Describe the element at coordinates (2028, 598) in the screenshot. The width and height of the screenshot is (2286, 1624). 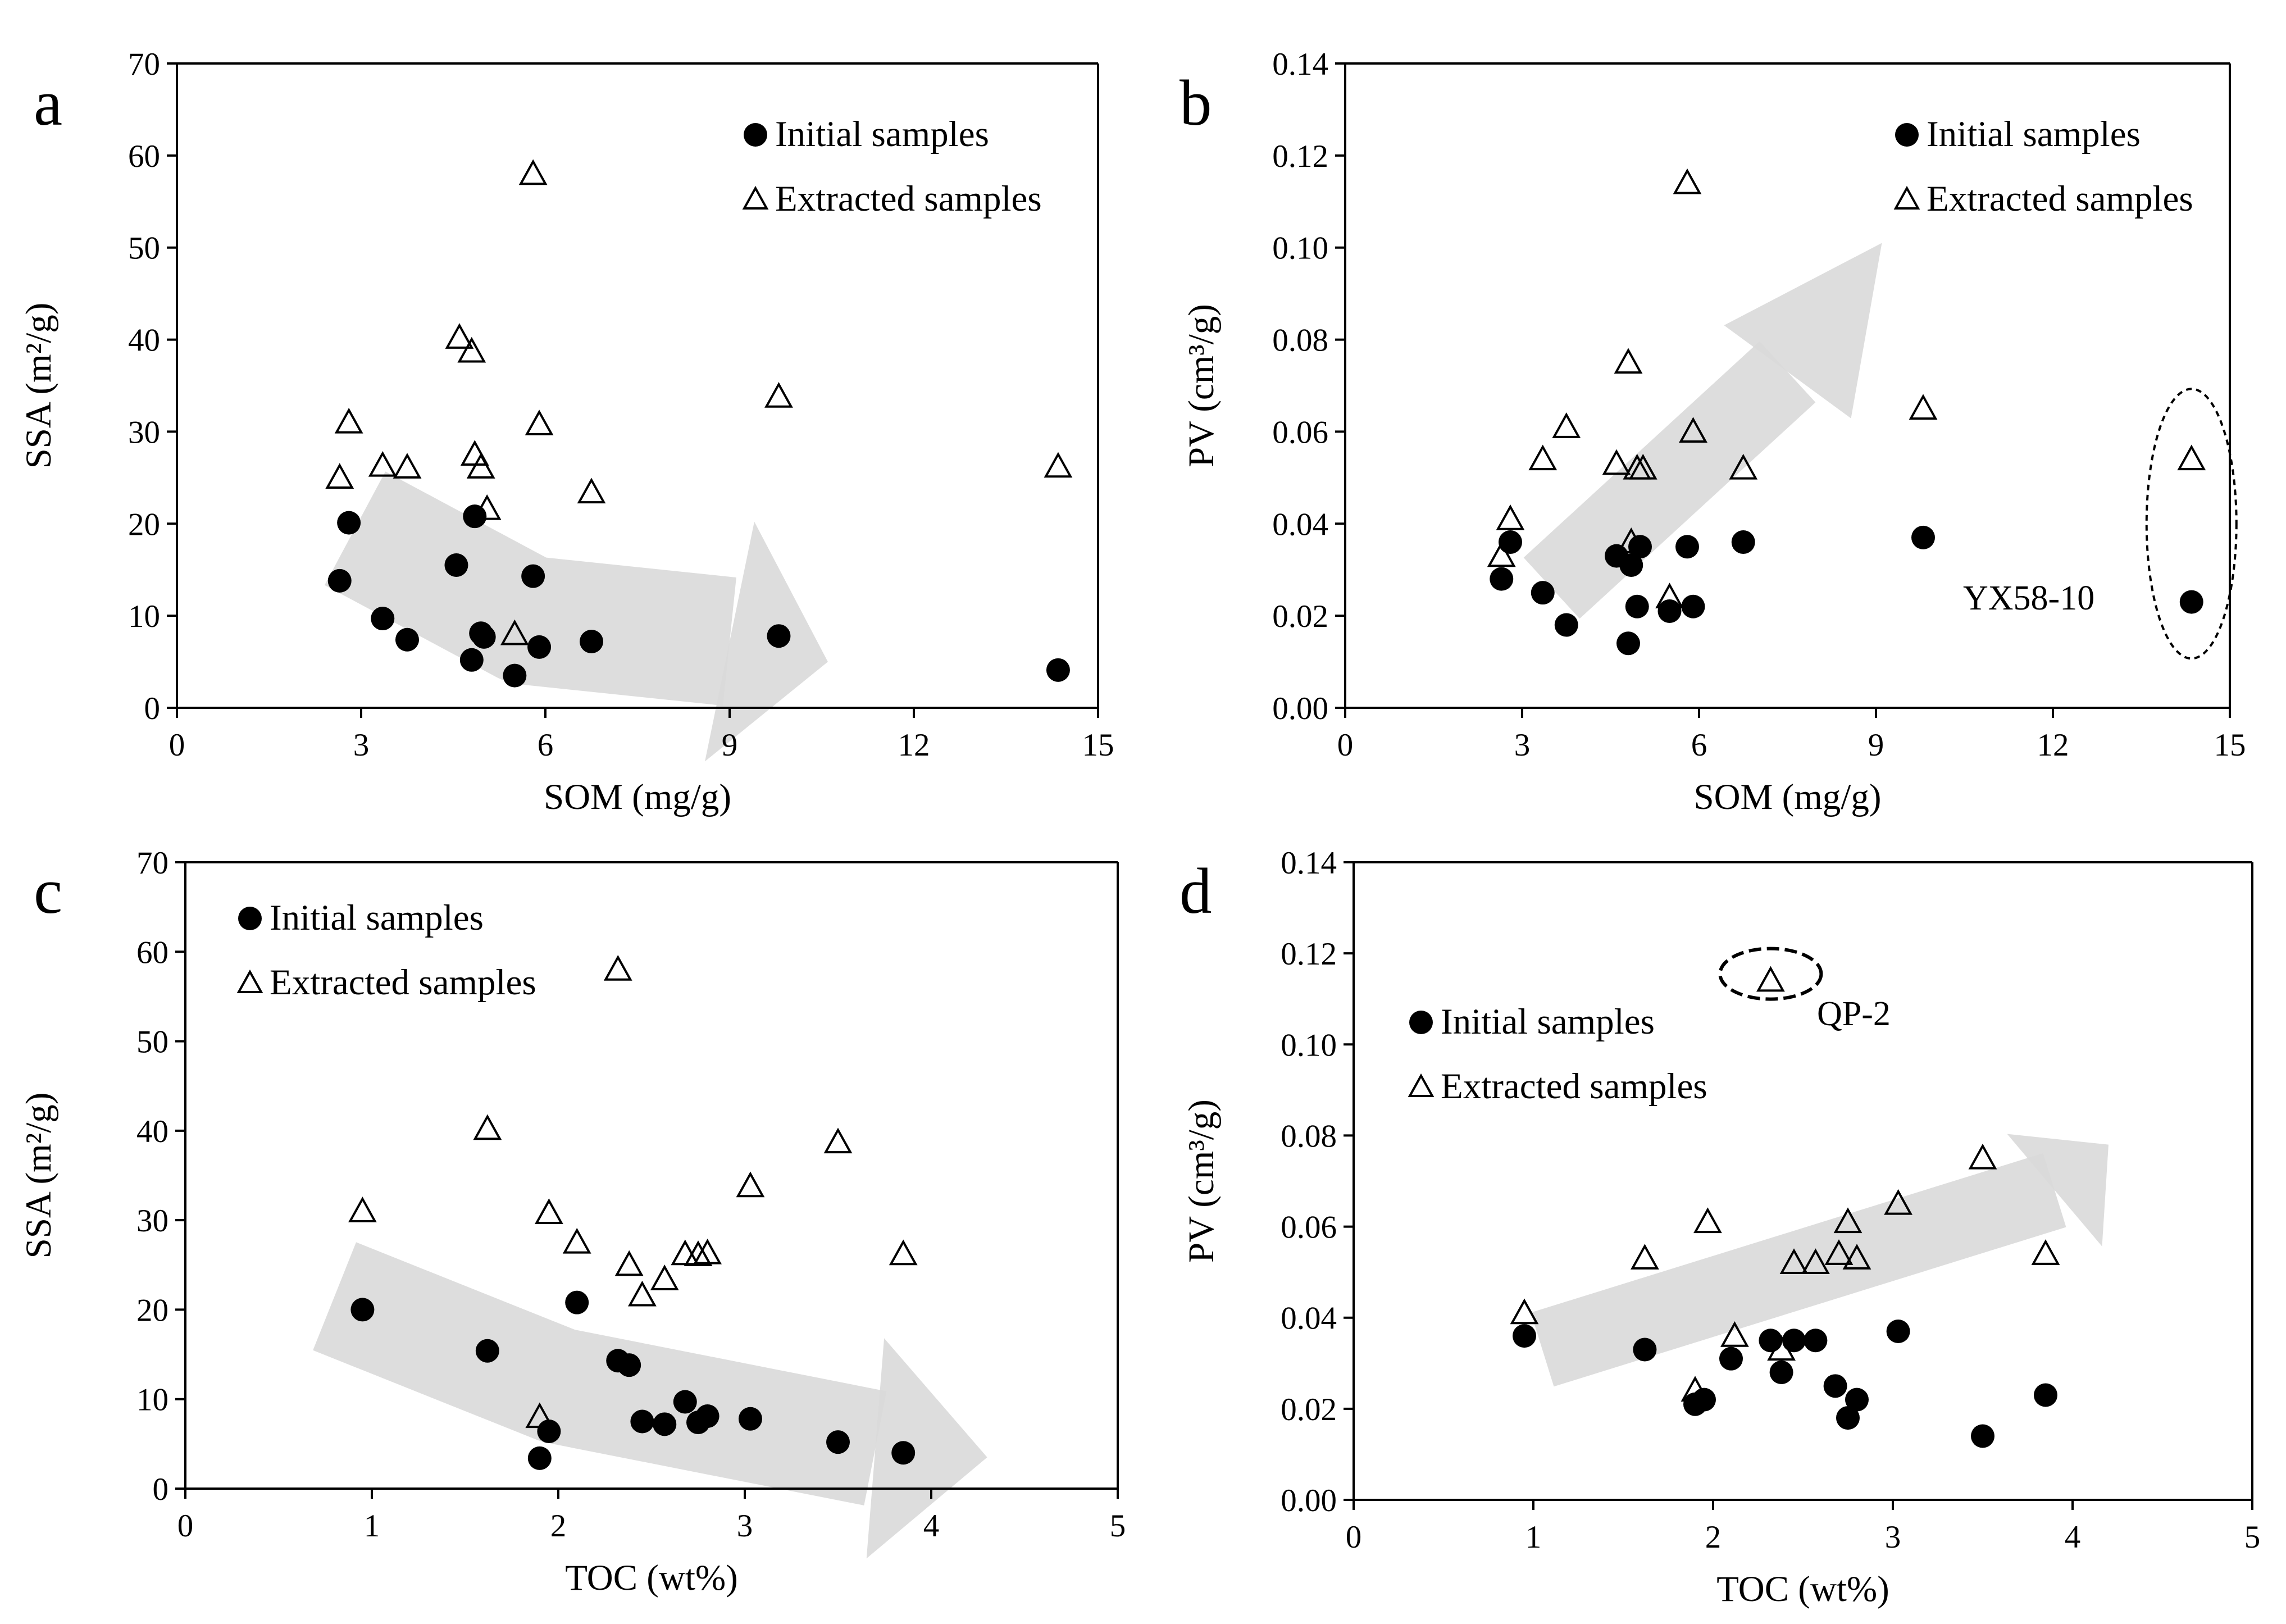
I see `annotation-label: YX58-10` at that location.